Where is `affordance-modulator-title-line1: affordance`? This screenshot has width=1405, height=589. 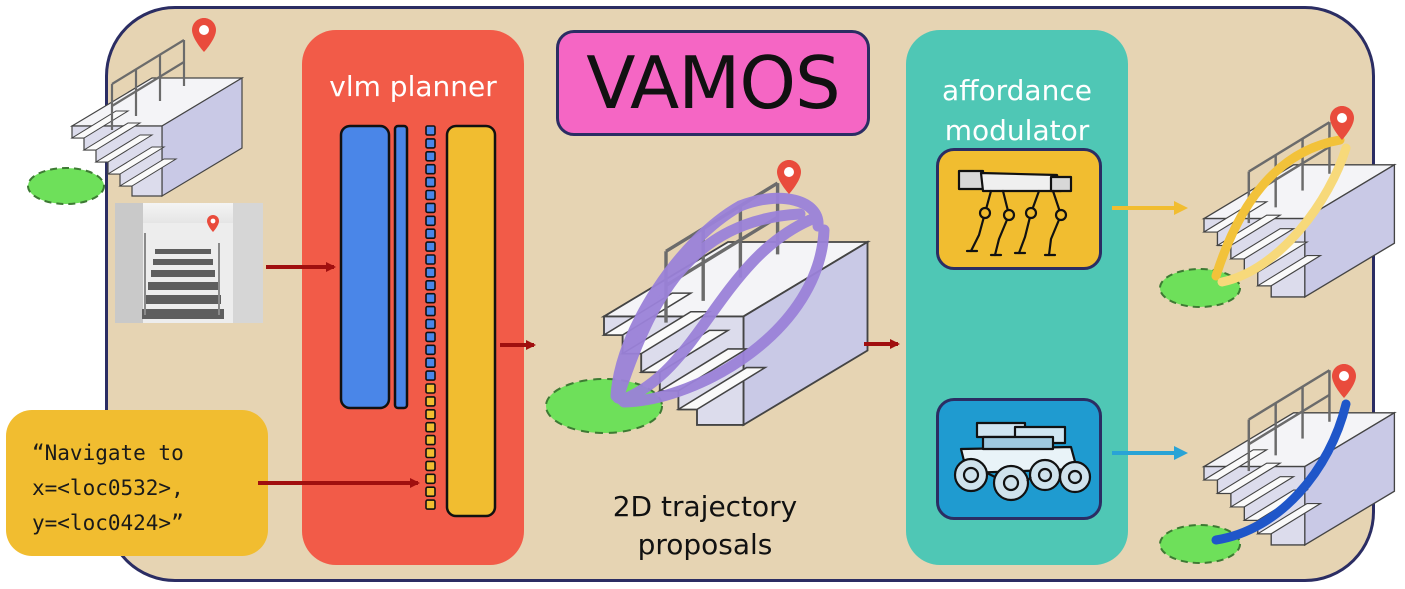
affordance-modulator-title-line1: affordance is located at coordinates (1017, 90).